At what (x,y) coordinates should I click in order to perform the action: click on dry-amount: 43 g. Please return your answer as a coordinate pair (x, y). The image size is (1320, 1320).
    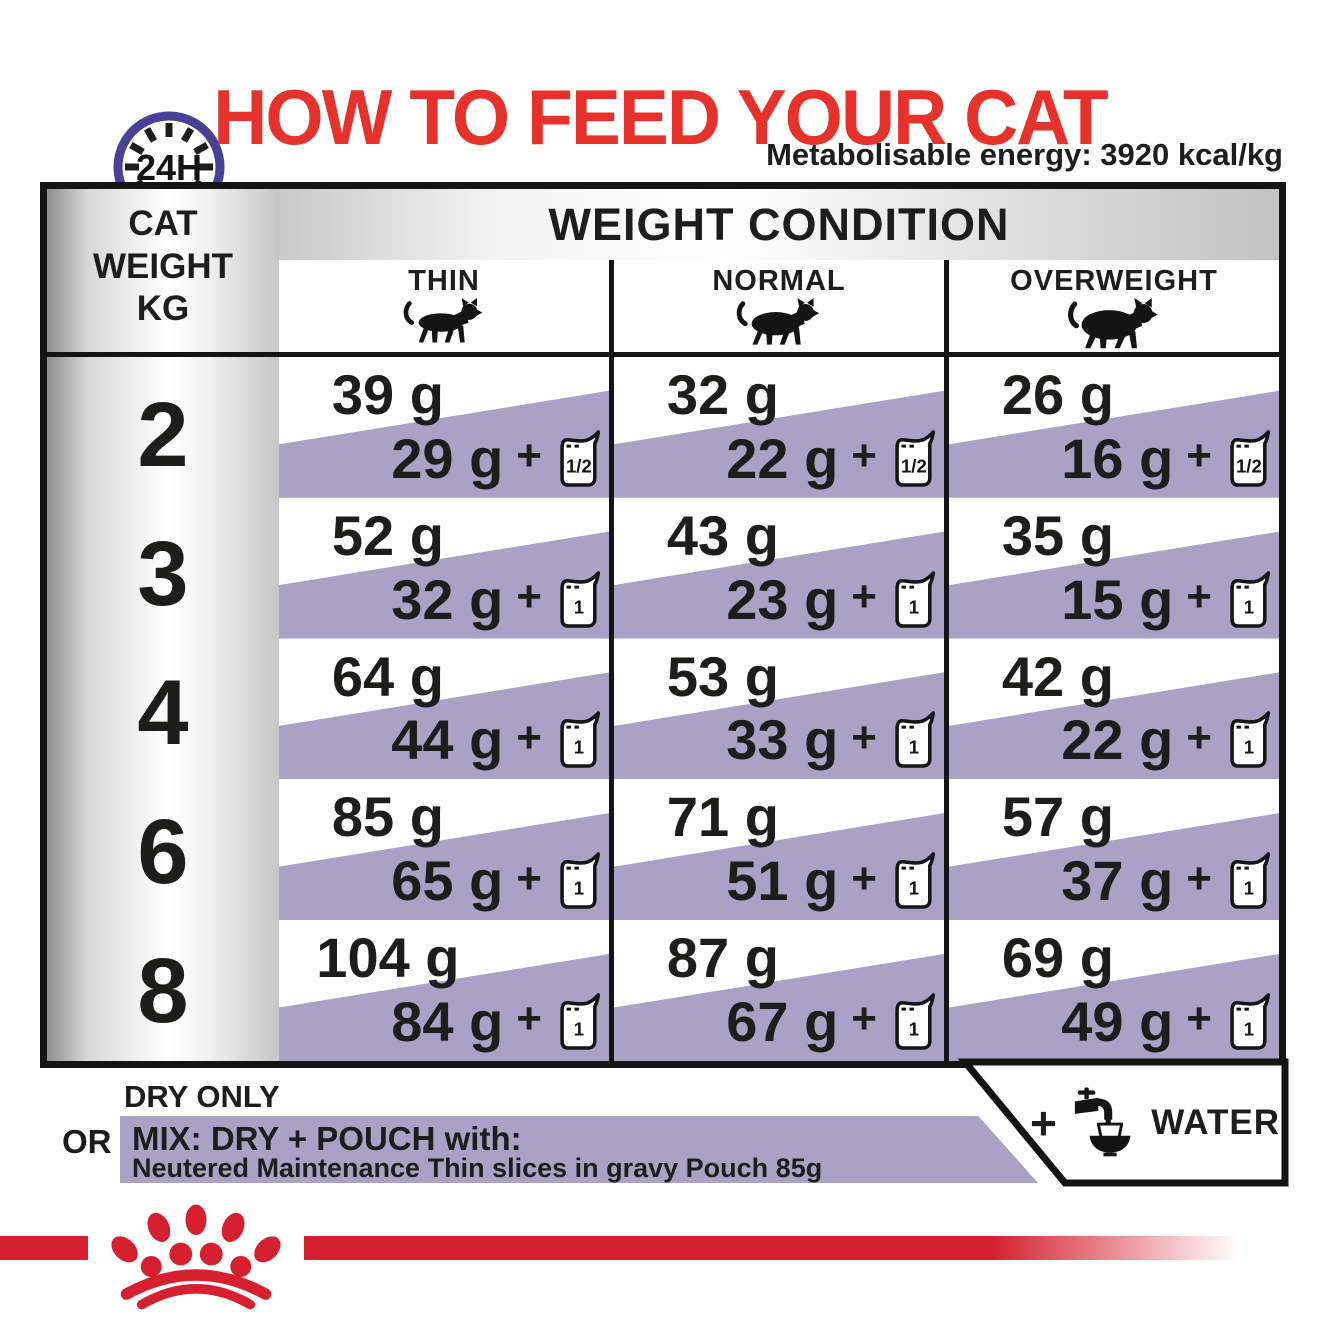
    Looking at the image, I should click on (722, 535).